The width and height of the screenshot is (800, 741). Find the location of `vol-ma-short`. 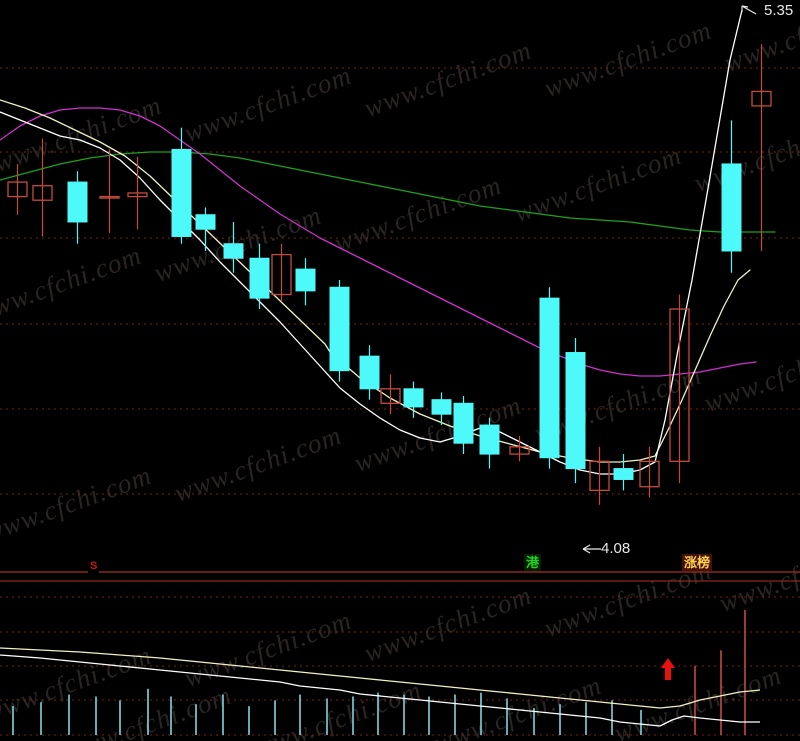

vol-ma-short is located at coordinates (380, 690).